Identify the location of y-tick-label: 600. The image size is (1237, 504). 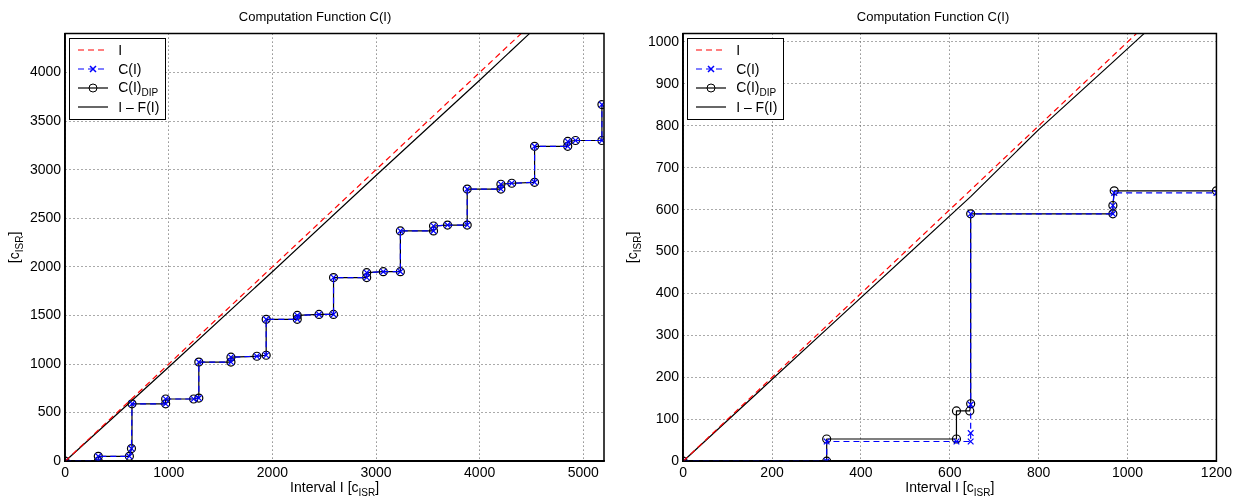
(667, 208).